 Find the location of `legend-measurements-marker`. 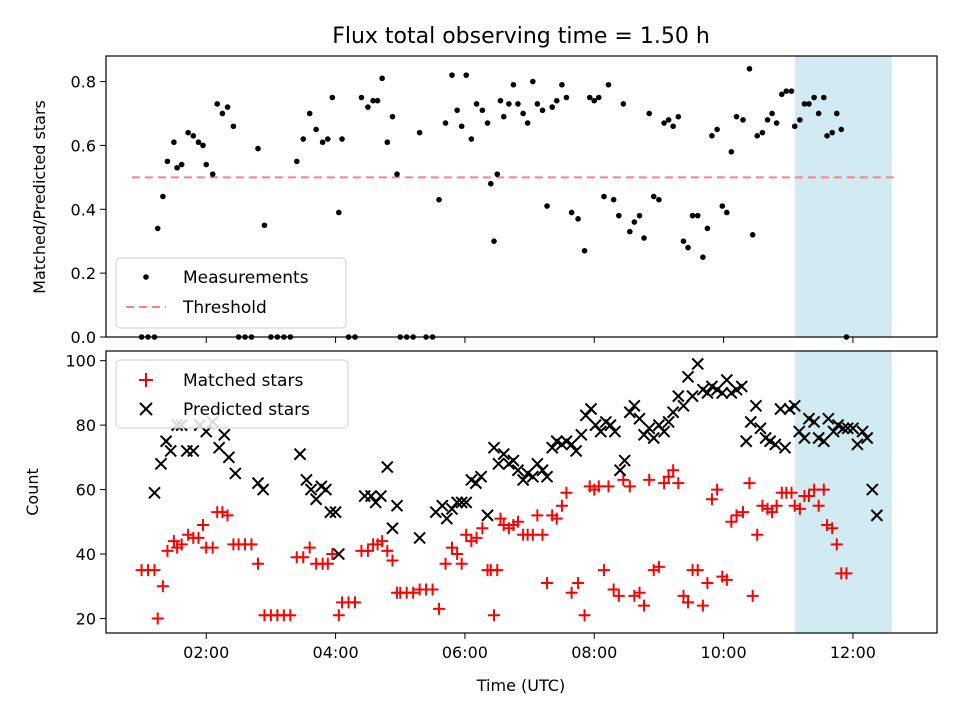

legend-measurements-marker is located at coordinates (146, 277).